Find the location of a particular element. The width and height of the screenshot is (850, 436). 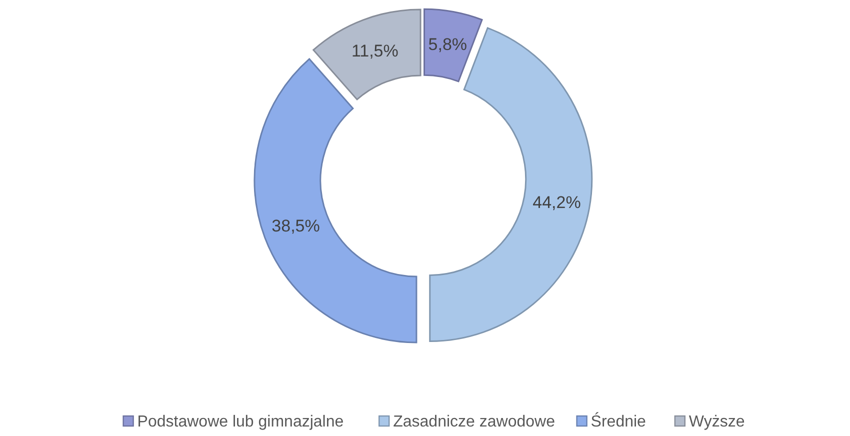

legend-label: Średnie is located at coordinates (618, 421).